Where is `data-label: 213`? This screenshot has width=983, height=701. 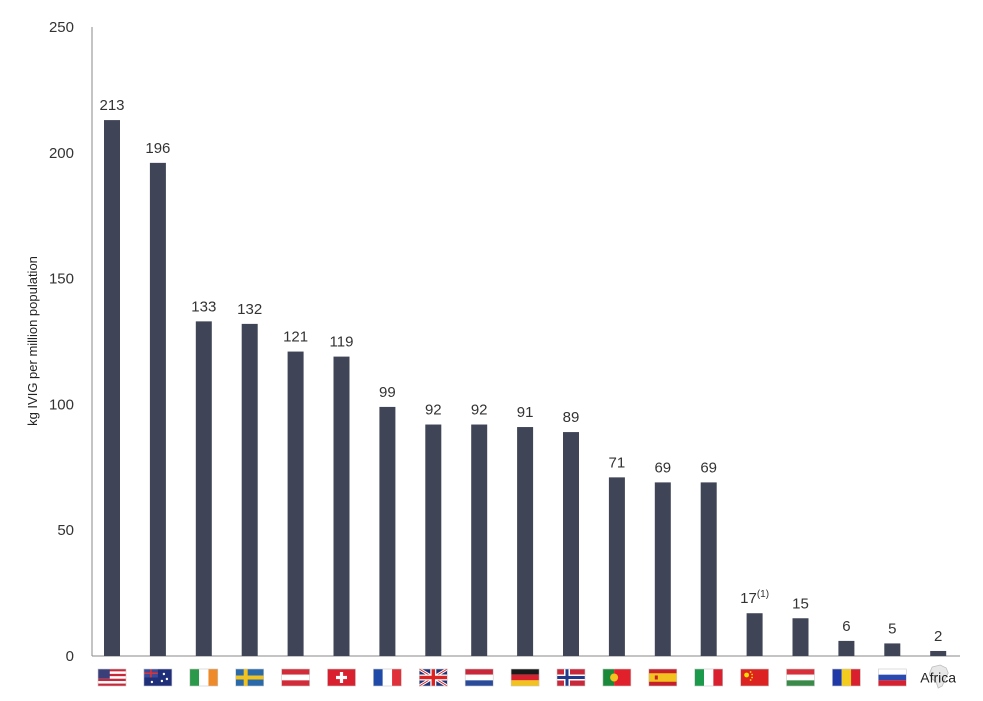
data-label: 213 is located at coordinates (111, 105).